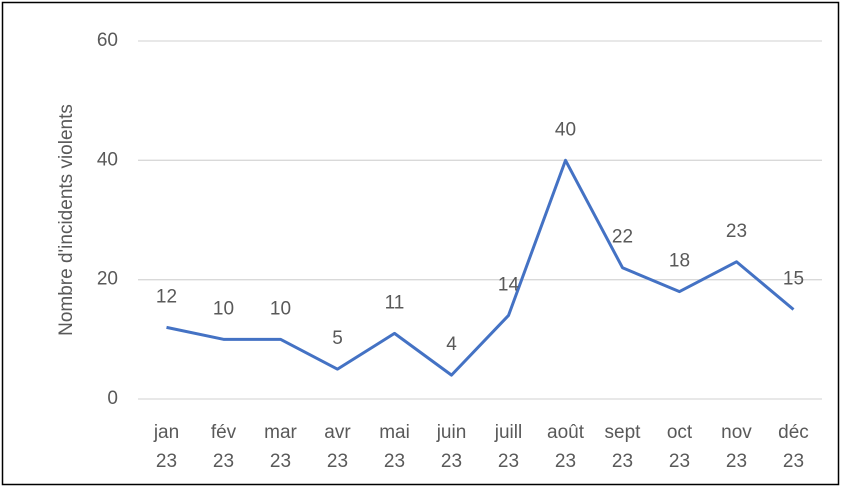  Describe the element at coordinates (395, 302) in the screenshot. I see `data-label: 11` at that location.